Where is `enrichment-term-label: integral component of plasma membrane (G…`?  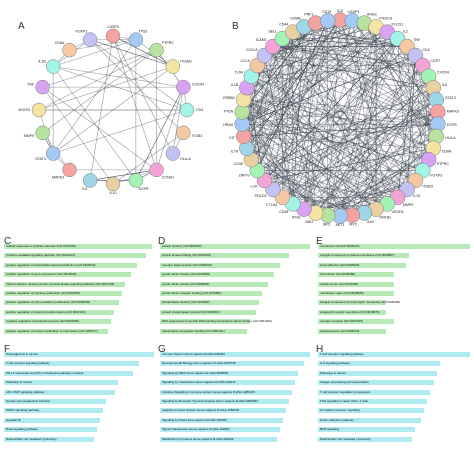 enrichment-term-label: integral component of plasma membrane (G… is located at coordinates (357, 255).